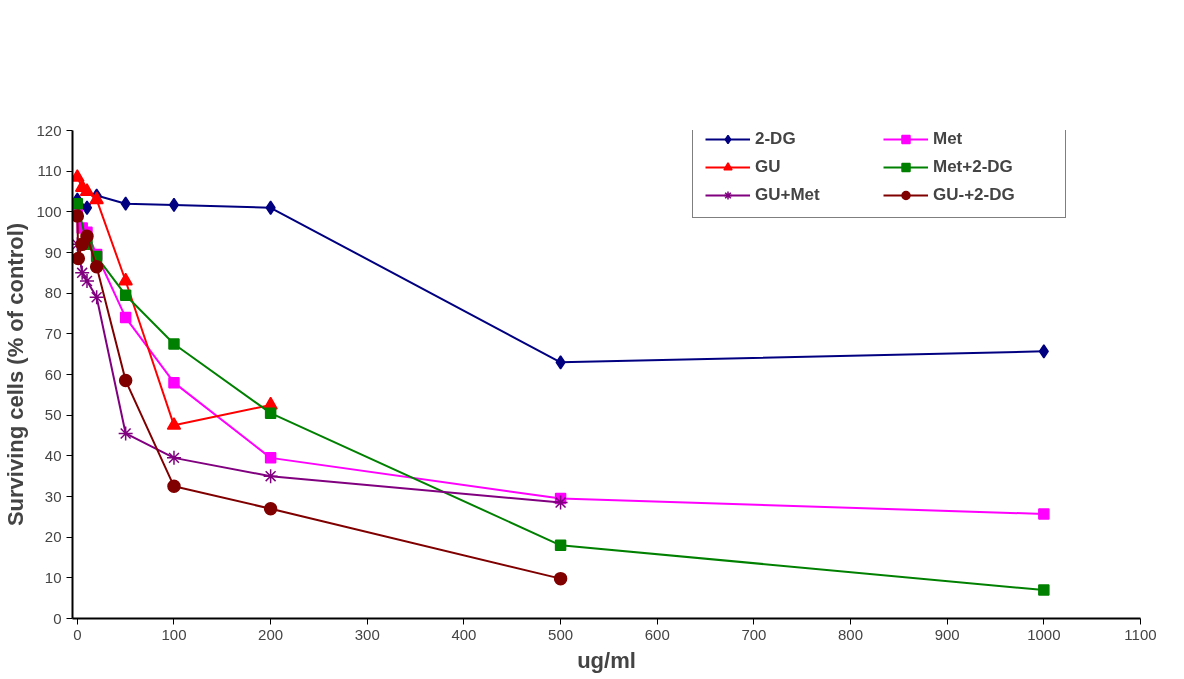  Describe the element at coordinates (657, 634) in the screenshot. I see `x-tick-label: 600` at that location.